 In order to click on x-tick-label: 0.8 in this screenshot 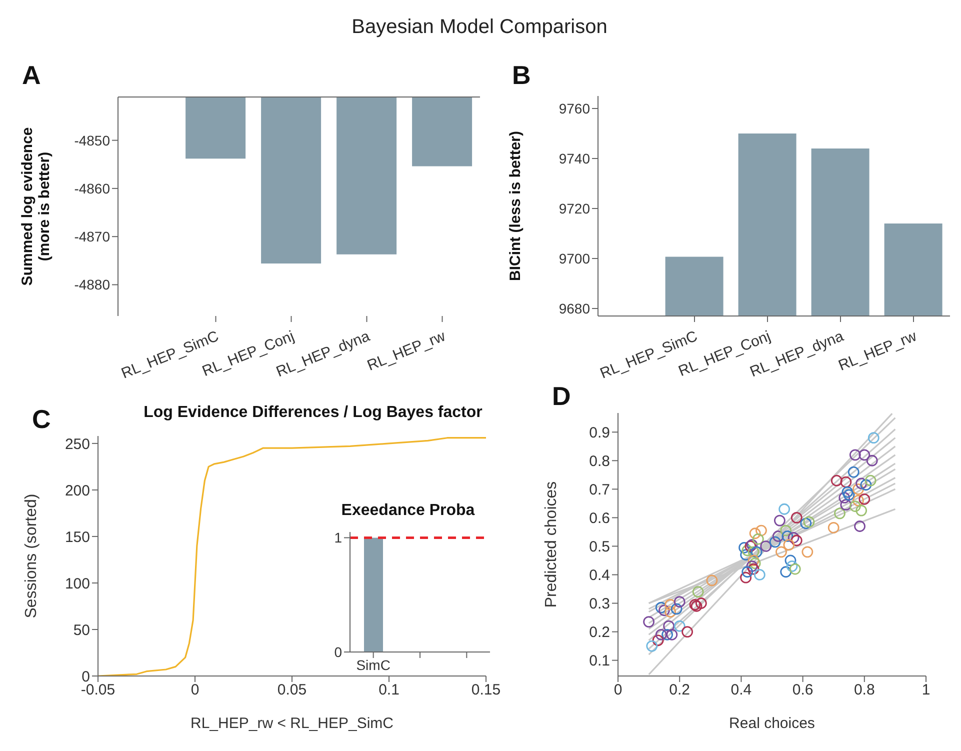, I will do `click(864, 690)`.